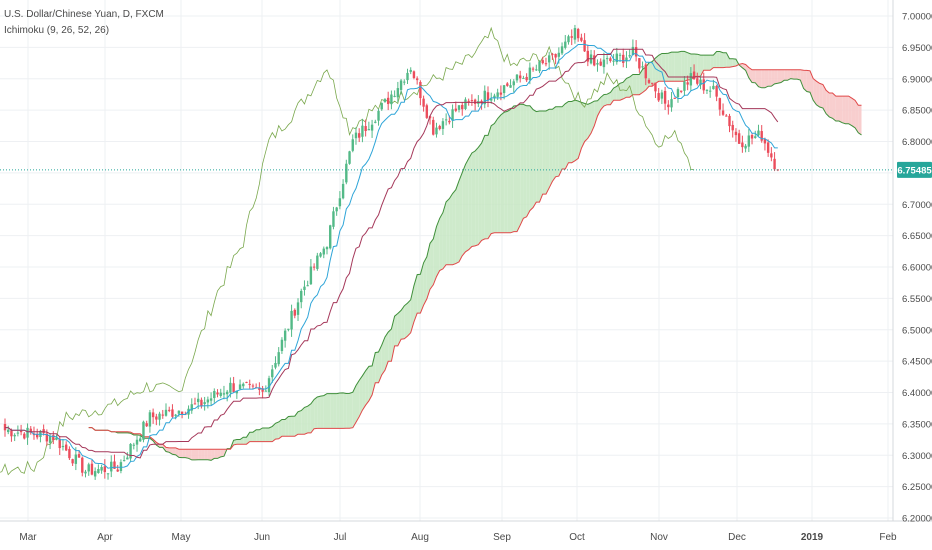 Image resolution: width=932 pixels, height=550 pixels. What do you see at coordinates (888, 537) in the screenshot?
I see `time-tick-label: Feb` at bounding box center [888, 537].